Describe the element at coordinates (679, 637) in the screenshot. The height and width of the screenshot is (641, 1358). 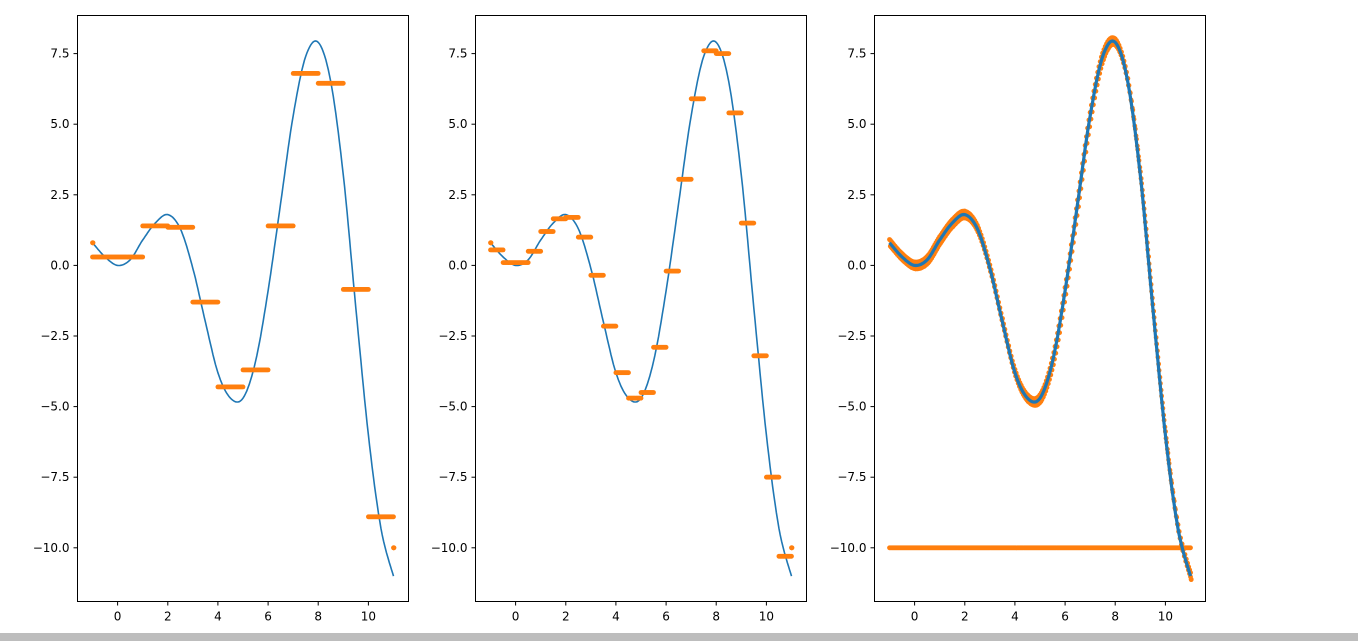
I see `horizontal-scrollbar` at that location.